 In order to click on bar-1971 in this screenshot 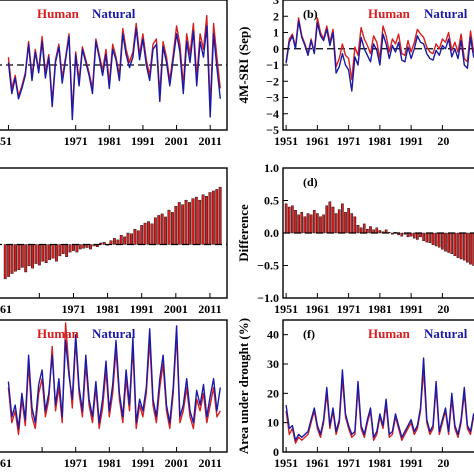, I will do `click(73, 247)`.